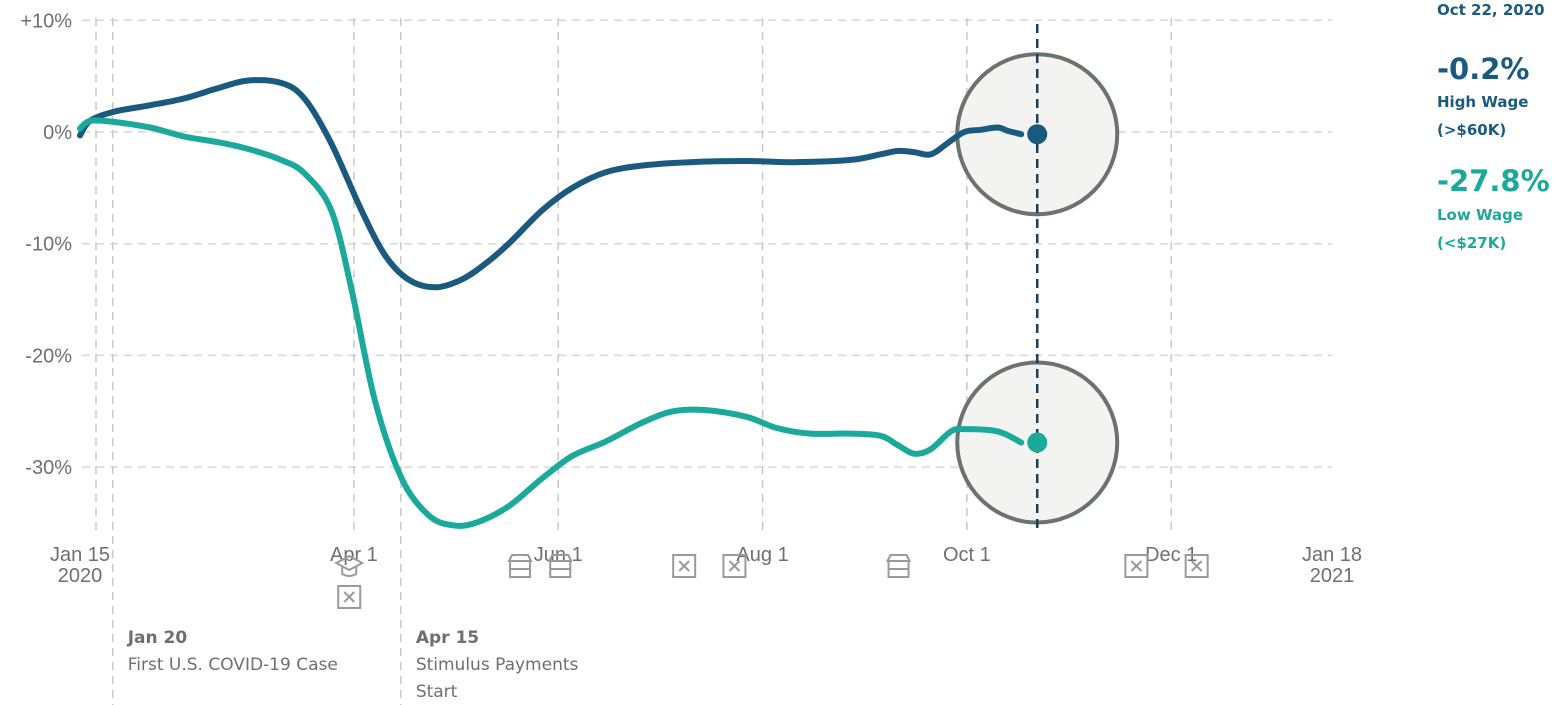 The image size is (1556, 705). I want to click on x-tick-label: 2021, so click(1332, 576).